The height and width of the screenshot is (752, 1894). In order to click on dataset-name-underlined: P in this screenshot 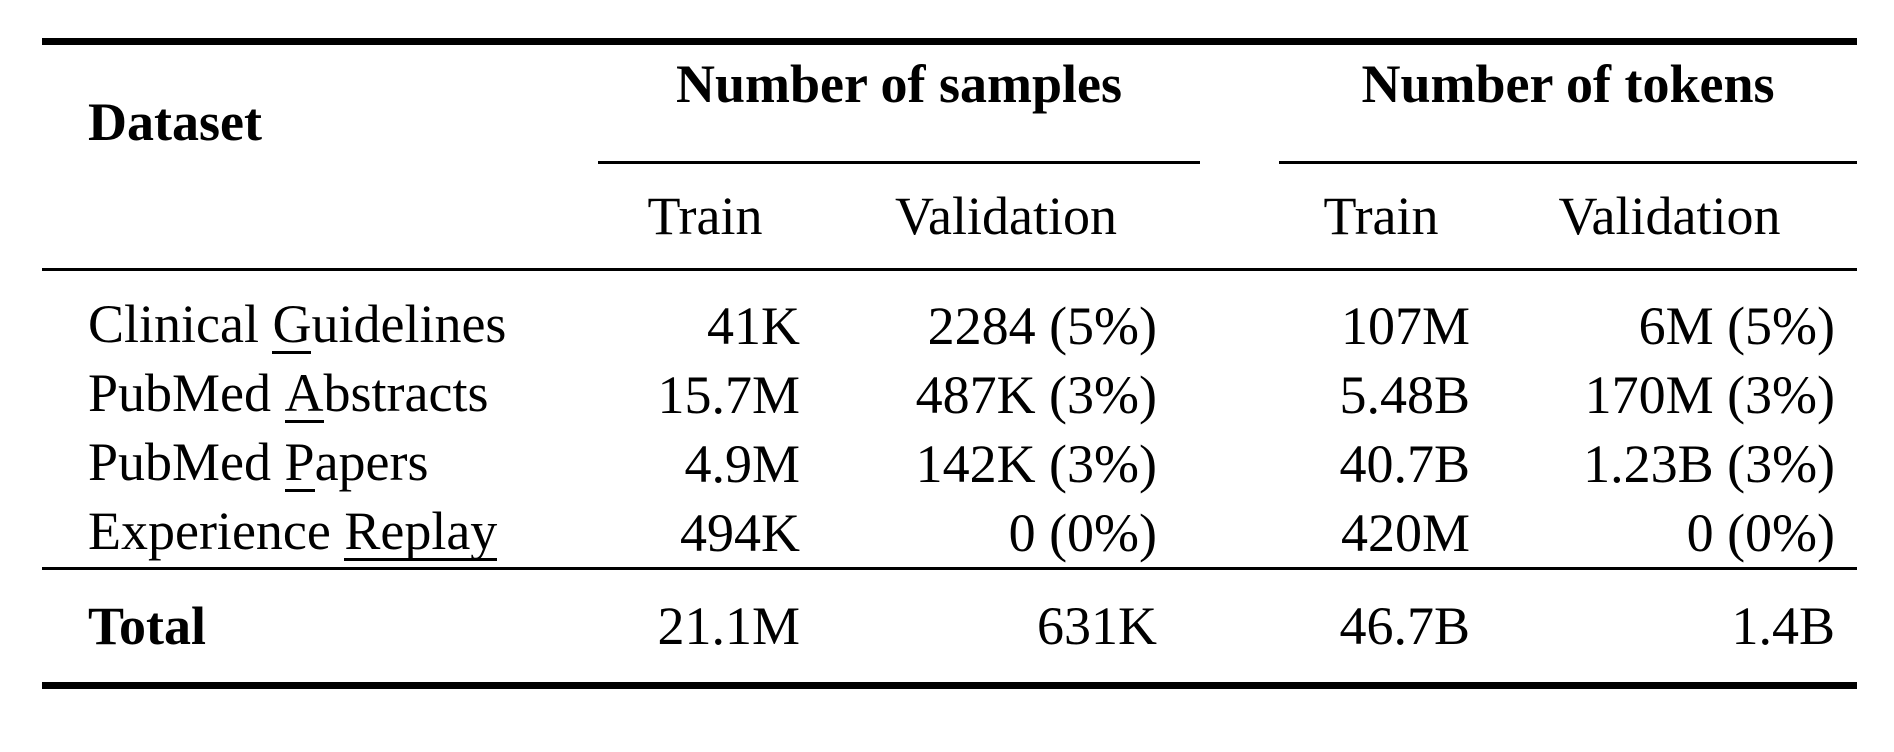, I will do `click(299, 462)`.